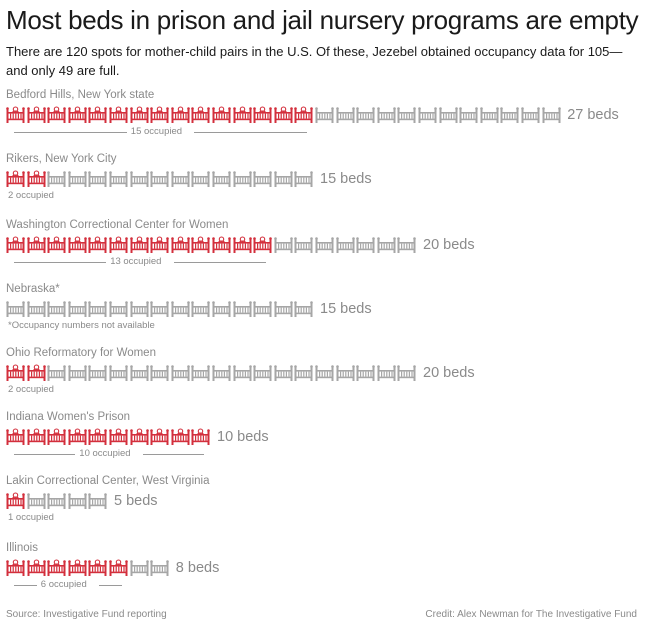 This screenshot has height=631, width=645. Describe the element at coordinates (136, 261) in the screenshot. I see `occupancy-label: 13 occupied` at that location.